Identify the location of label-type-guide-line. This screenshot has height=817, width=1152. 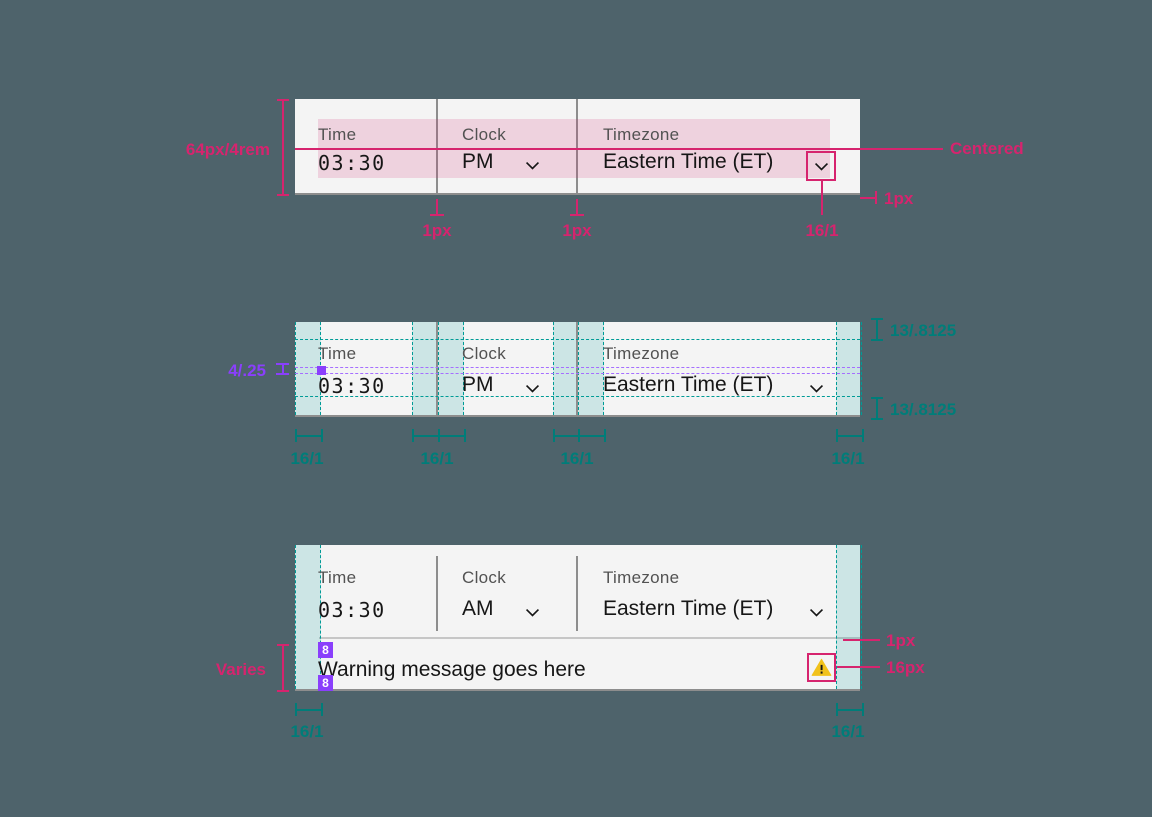
(577, 339).